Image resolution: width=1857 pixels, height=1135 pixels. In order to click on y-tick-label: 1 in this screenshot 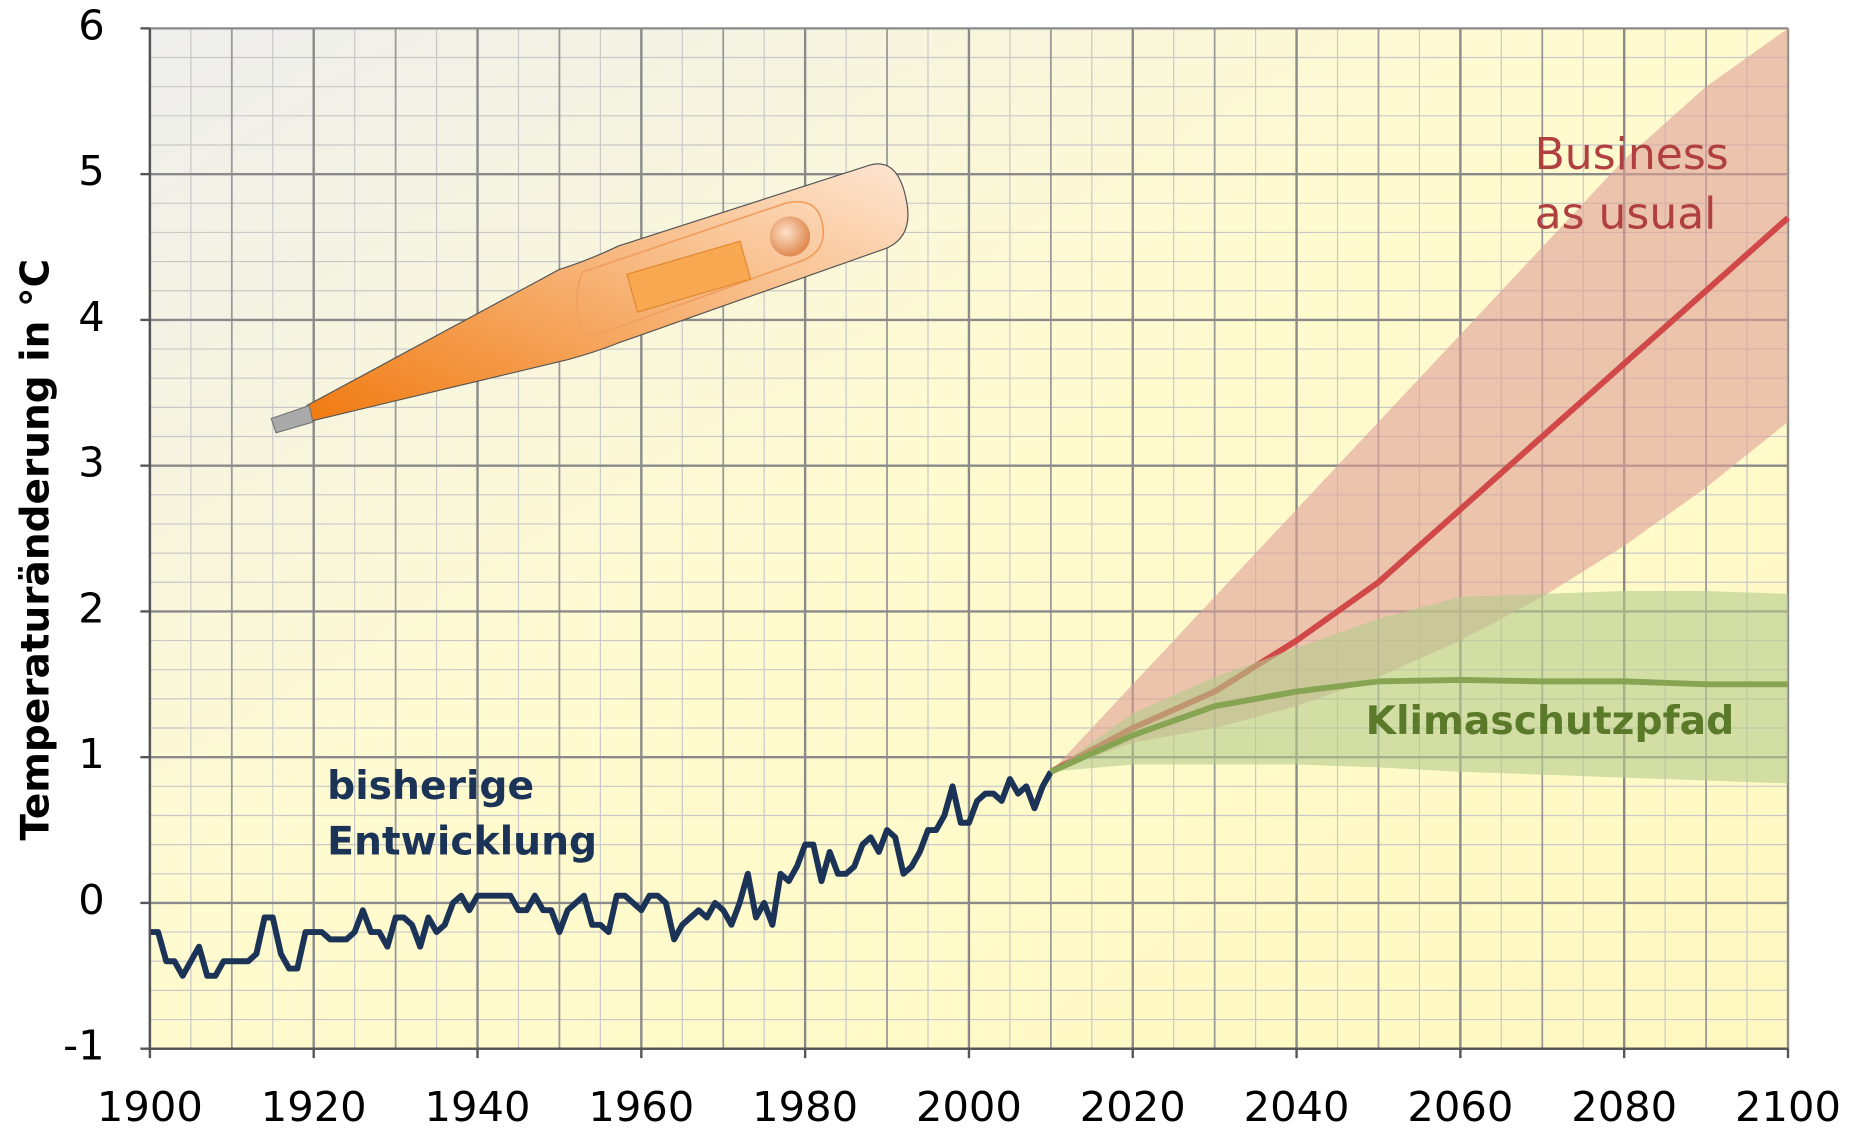, I will do `click(91, 753)`.